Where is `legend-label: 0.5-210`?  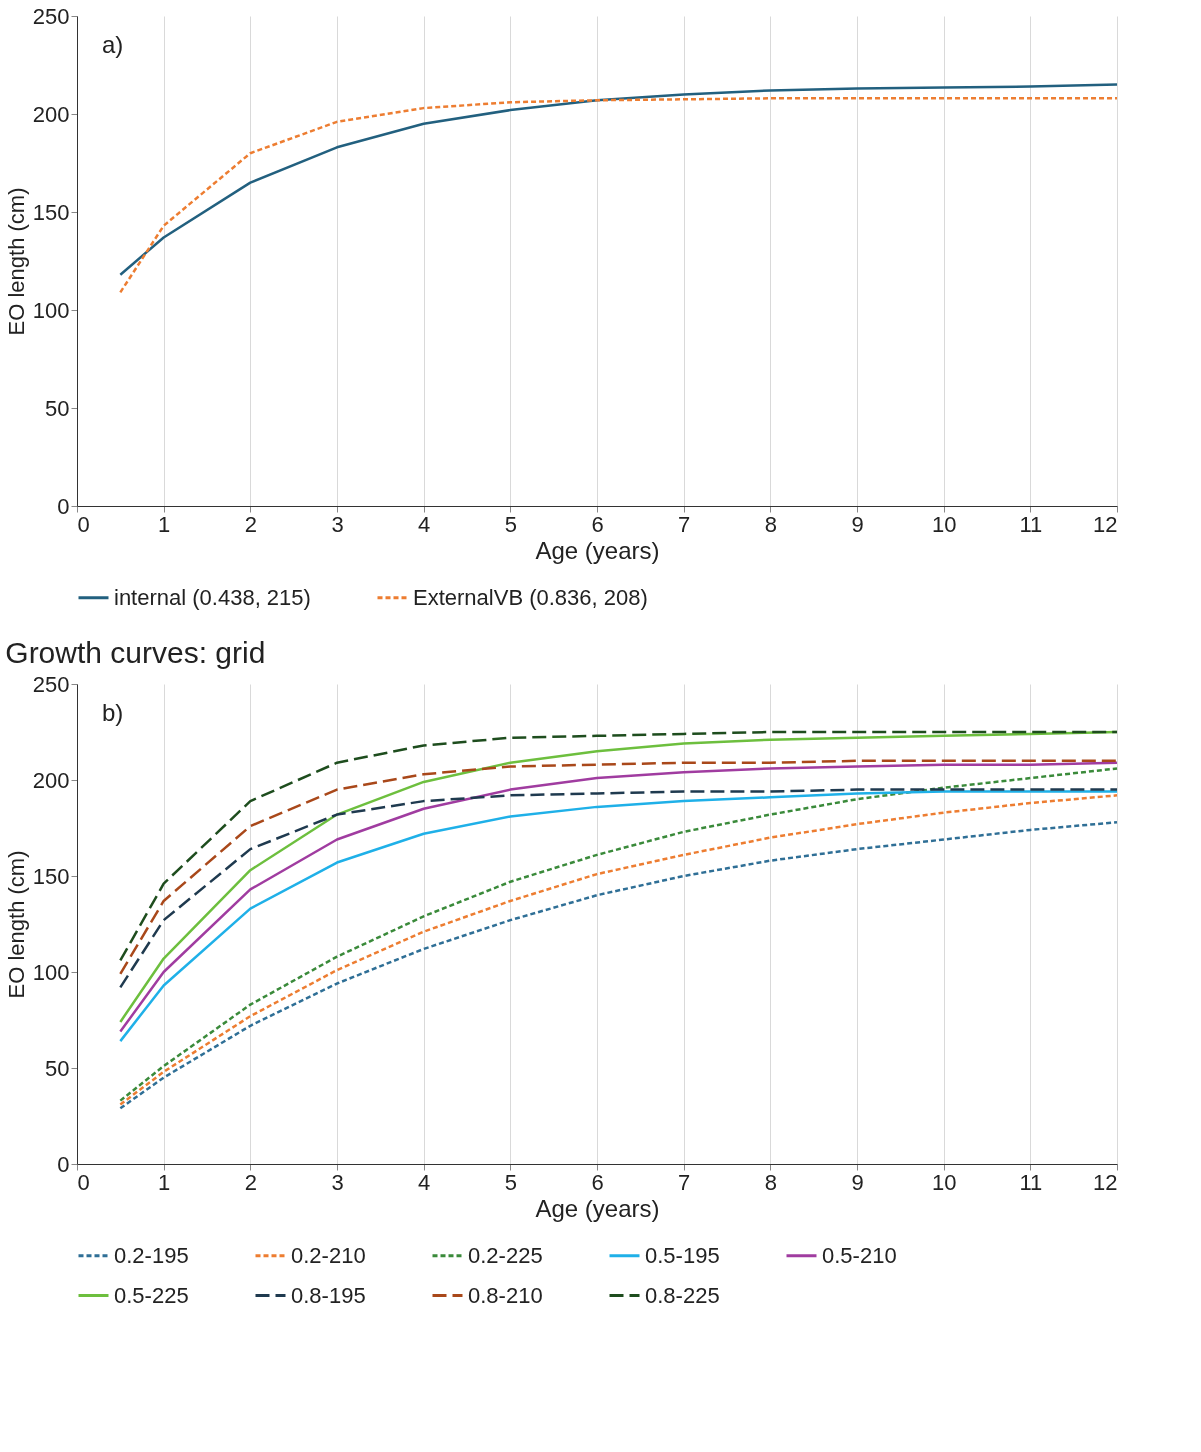 legend-label: 0.5-210 is located at coordinates (859, 1255).